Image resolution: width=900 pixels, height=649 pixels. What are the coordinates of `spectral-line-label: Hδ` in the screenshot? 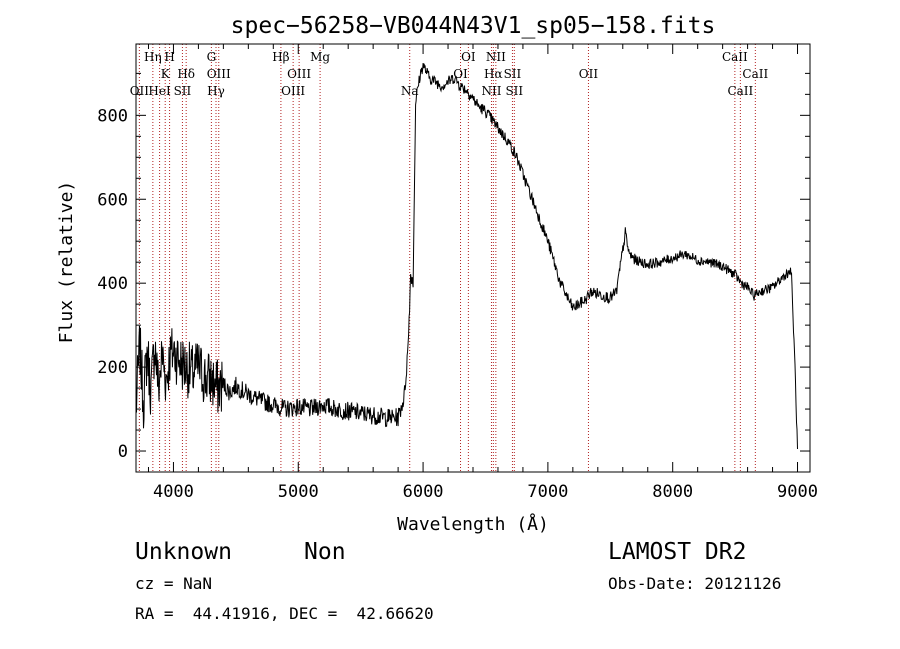 It's located at (186, 74).